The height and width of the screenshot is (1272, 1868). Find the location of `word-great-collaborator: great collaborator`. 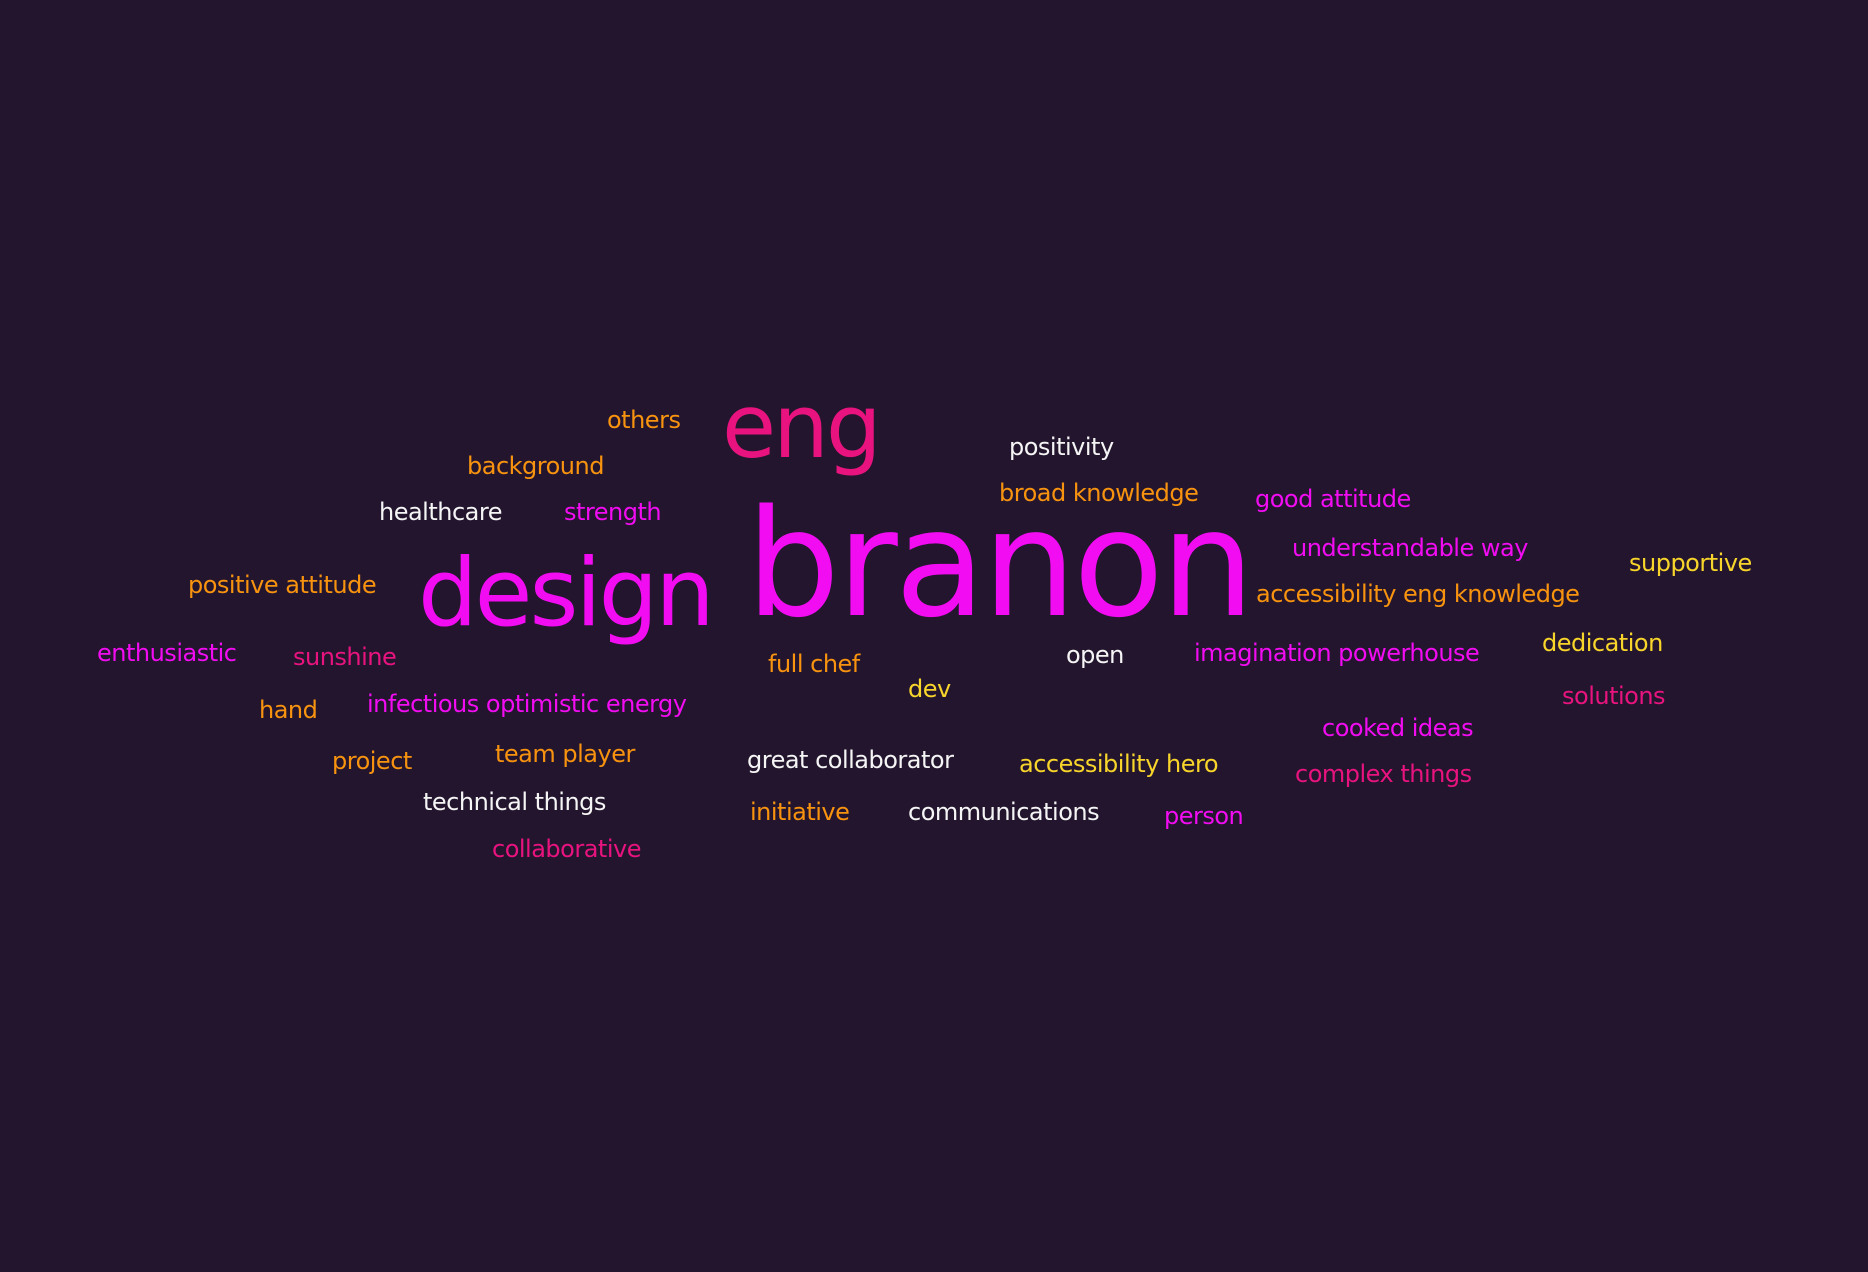

word-great-collaborator: great collaborator is located at coordinates (850, 760).